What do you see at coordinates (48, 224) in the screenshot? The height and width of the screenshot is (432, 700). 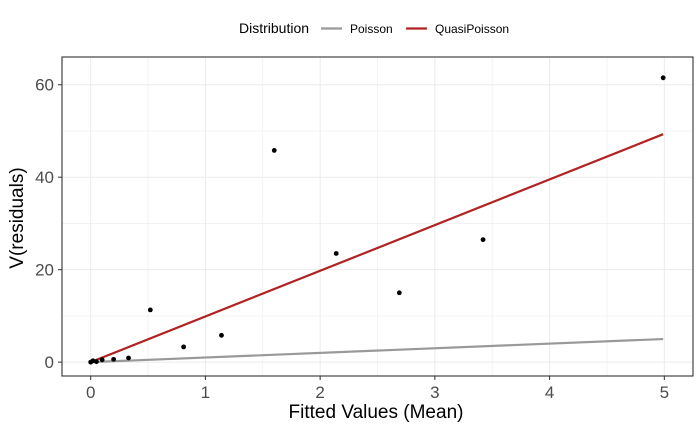 I see `y-axis-ticks: 0 20 40 60` at bounding box center [48, 224].